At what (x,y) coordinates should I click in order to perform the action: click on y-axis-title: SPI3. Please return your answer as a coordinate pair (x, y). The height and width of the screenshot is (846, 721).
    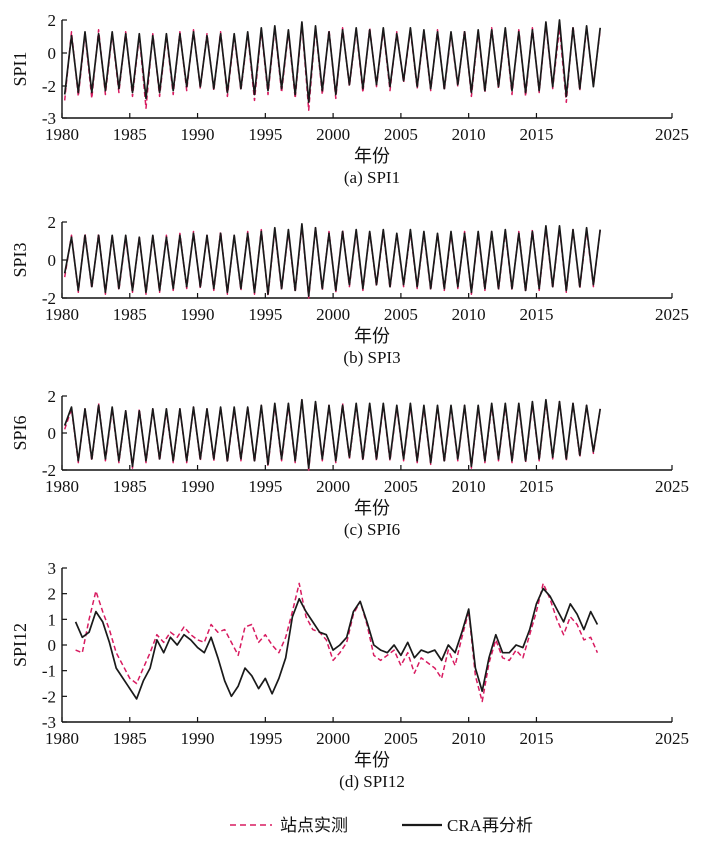
    Looking at the image, I should click on (20, 259).